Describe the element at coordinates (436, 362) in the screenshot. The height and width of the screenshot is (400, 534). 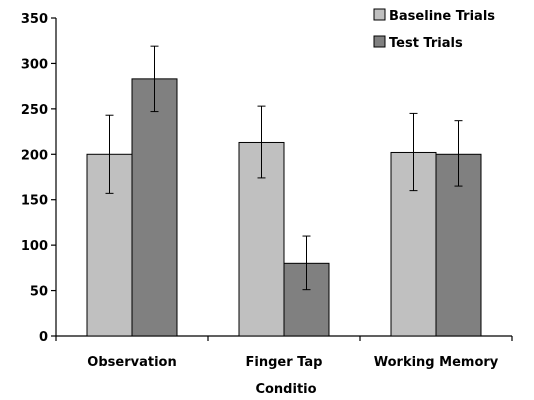
I see `x-category-label-2: Working Memory` at that location.